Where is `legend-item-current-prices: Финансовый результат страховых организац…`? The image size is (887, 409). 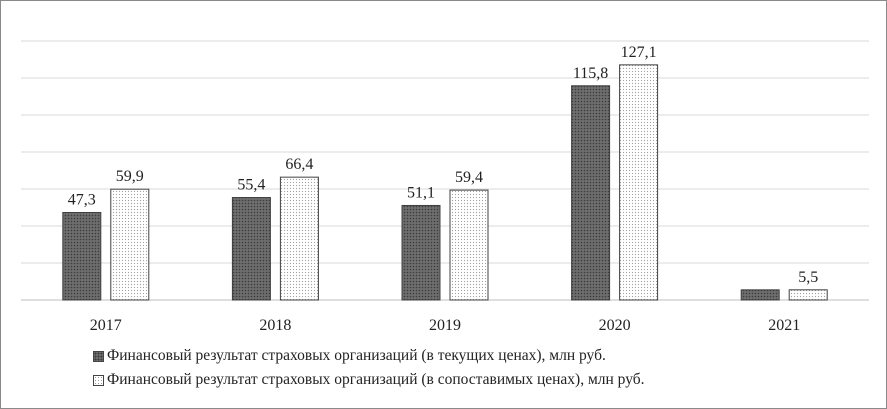 legend-item-current-prices: Финансовый результат страховых организац… is located at coordinates (369, 356).